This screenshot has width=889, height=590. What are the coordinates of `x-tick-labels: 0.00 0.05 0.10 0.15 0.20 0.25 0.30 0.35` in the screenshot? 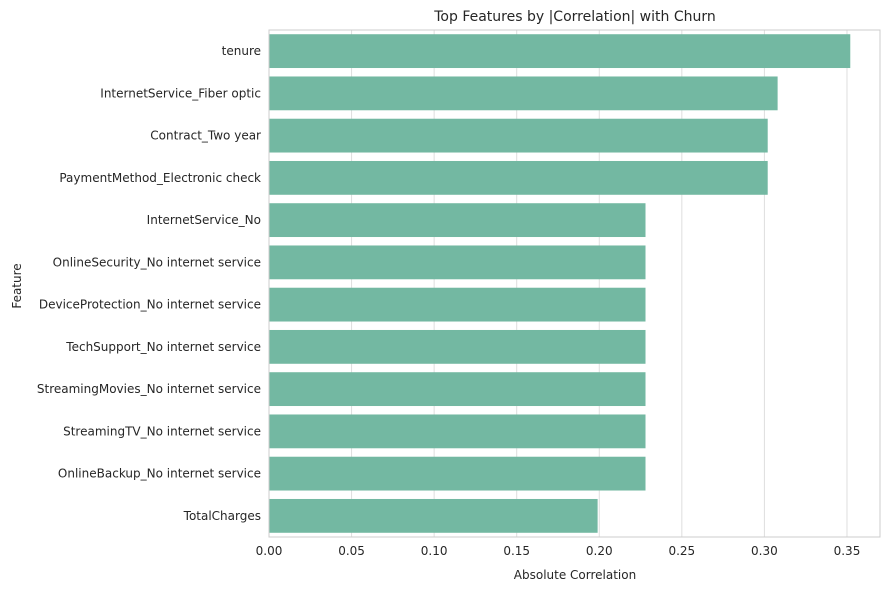 It's located at (558, 551).